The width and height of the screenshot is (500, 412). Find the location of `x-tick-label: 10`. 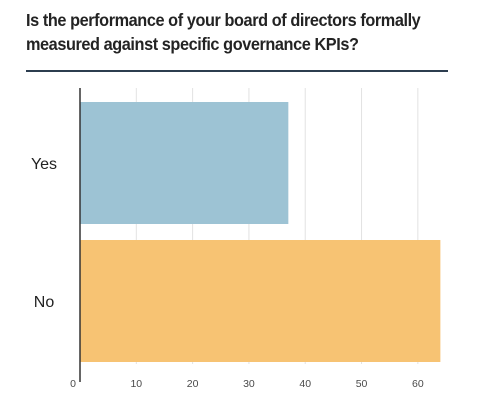

x-tick-label: 10 is located at coordinates (136, 384).